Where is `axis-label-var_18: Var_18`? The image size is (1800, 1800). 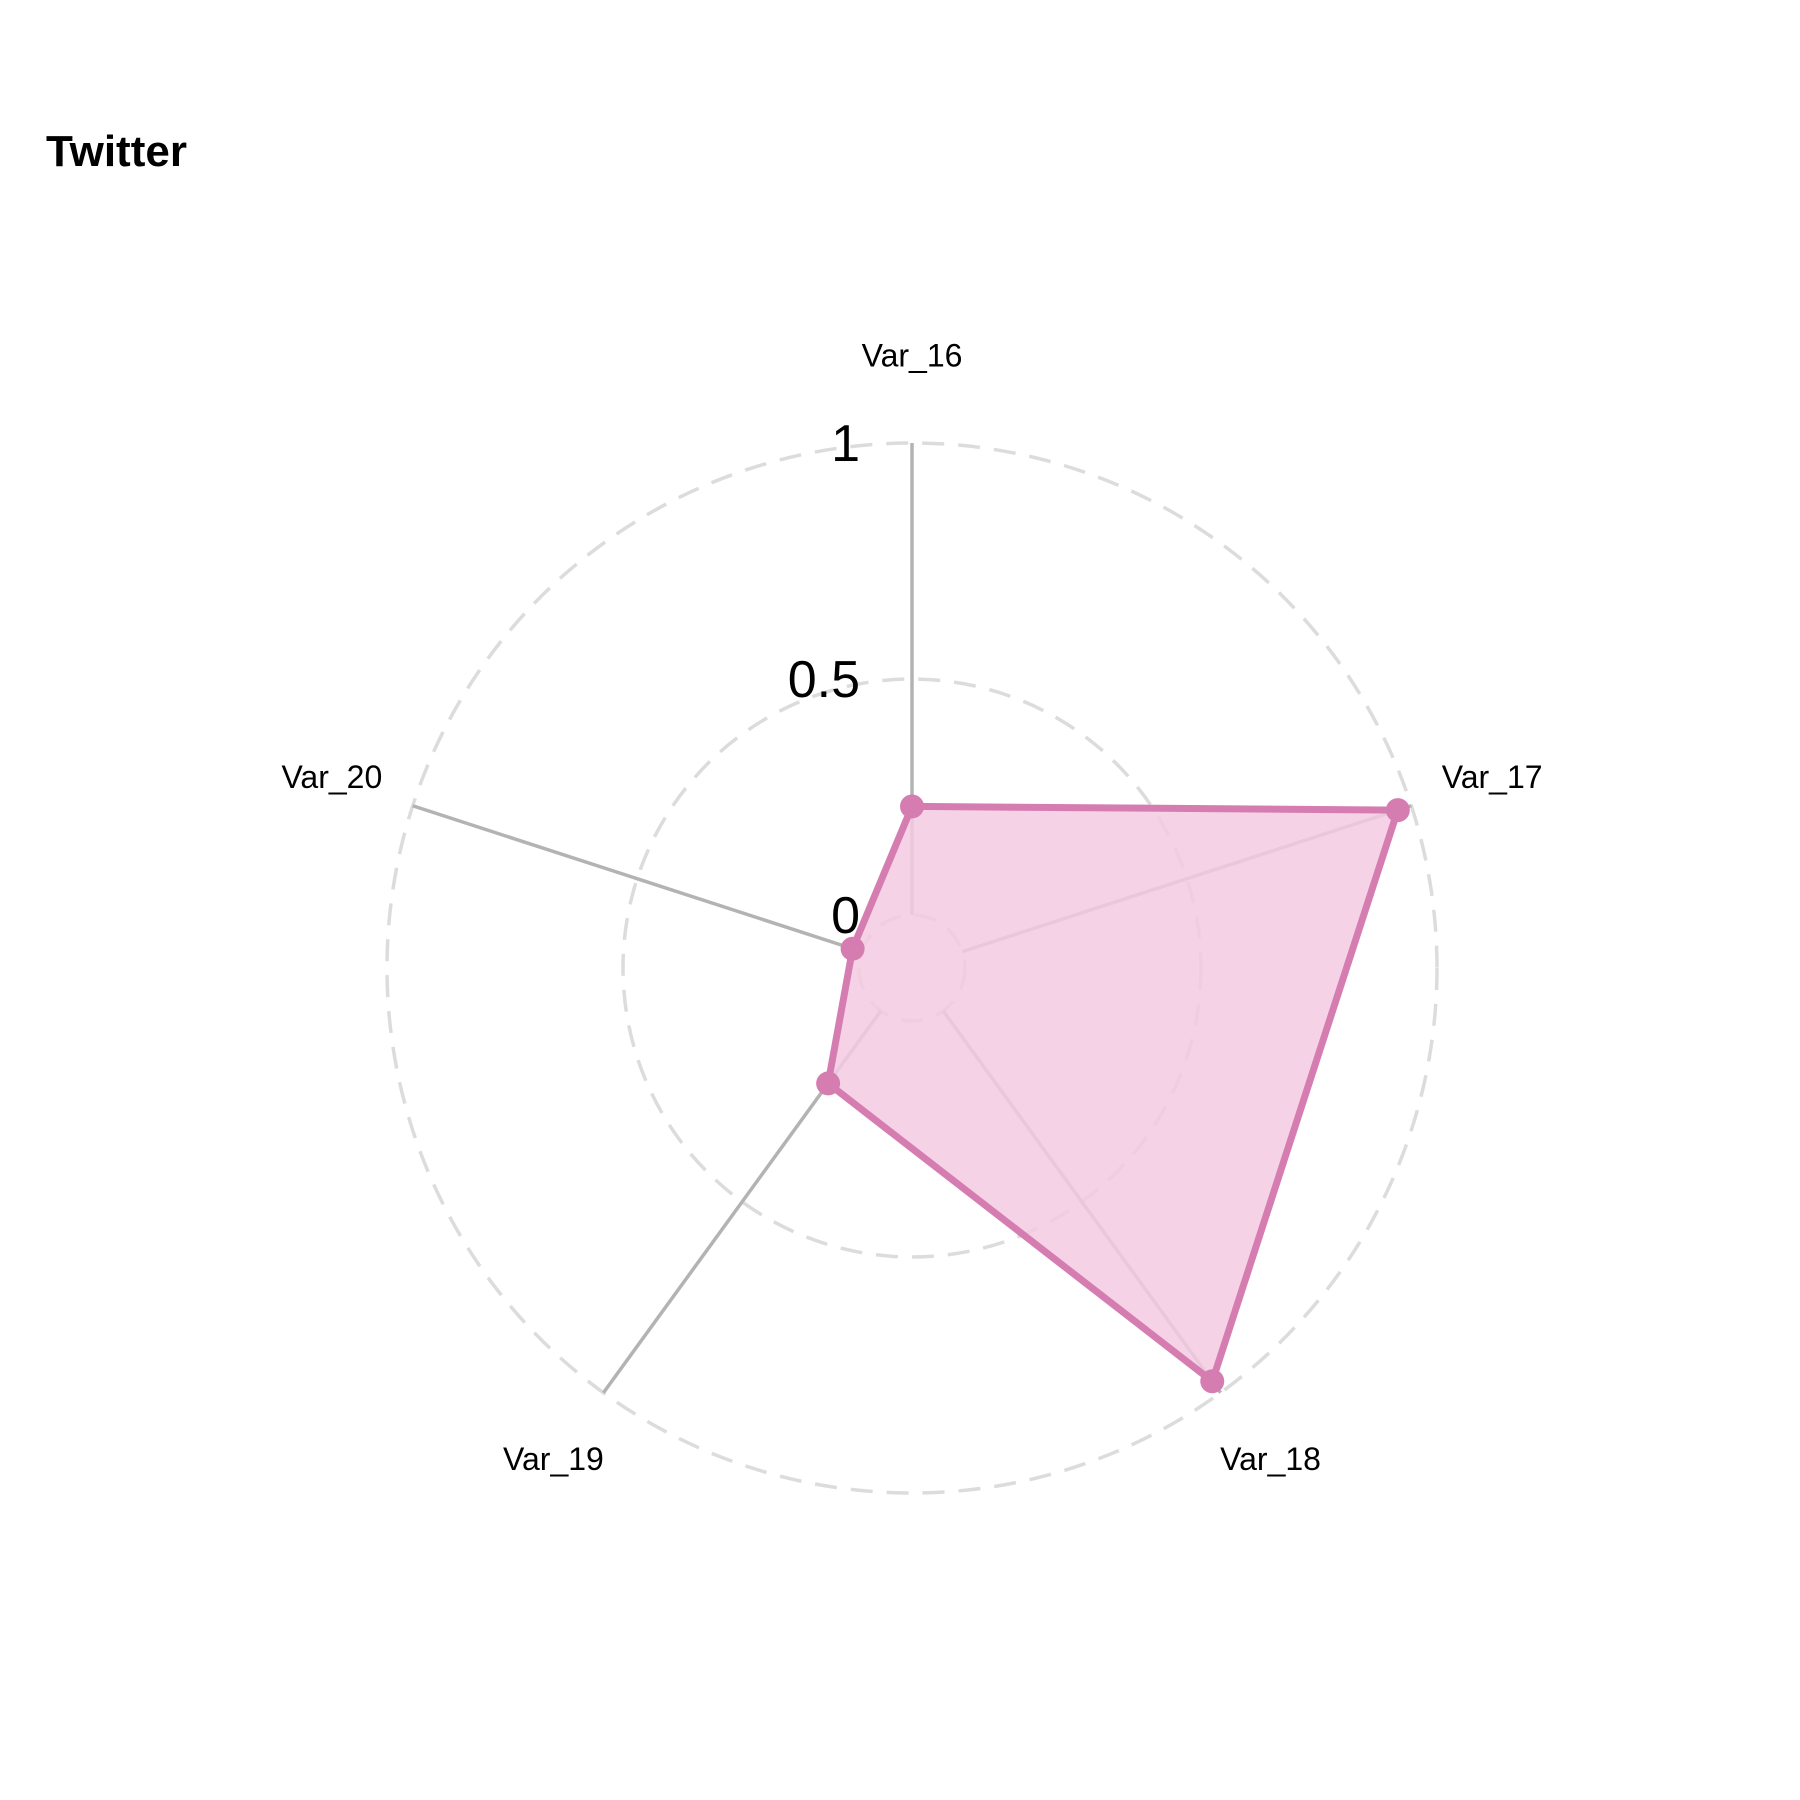 axis-label-var_18: Var_18 is located at coordinates (1270, 1459).